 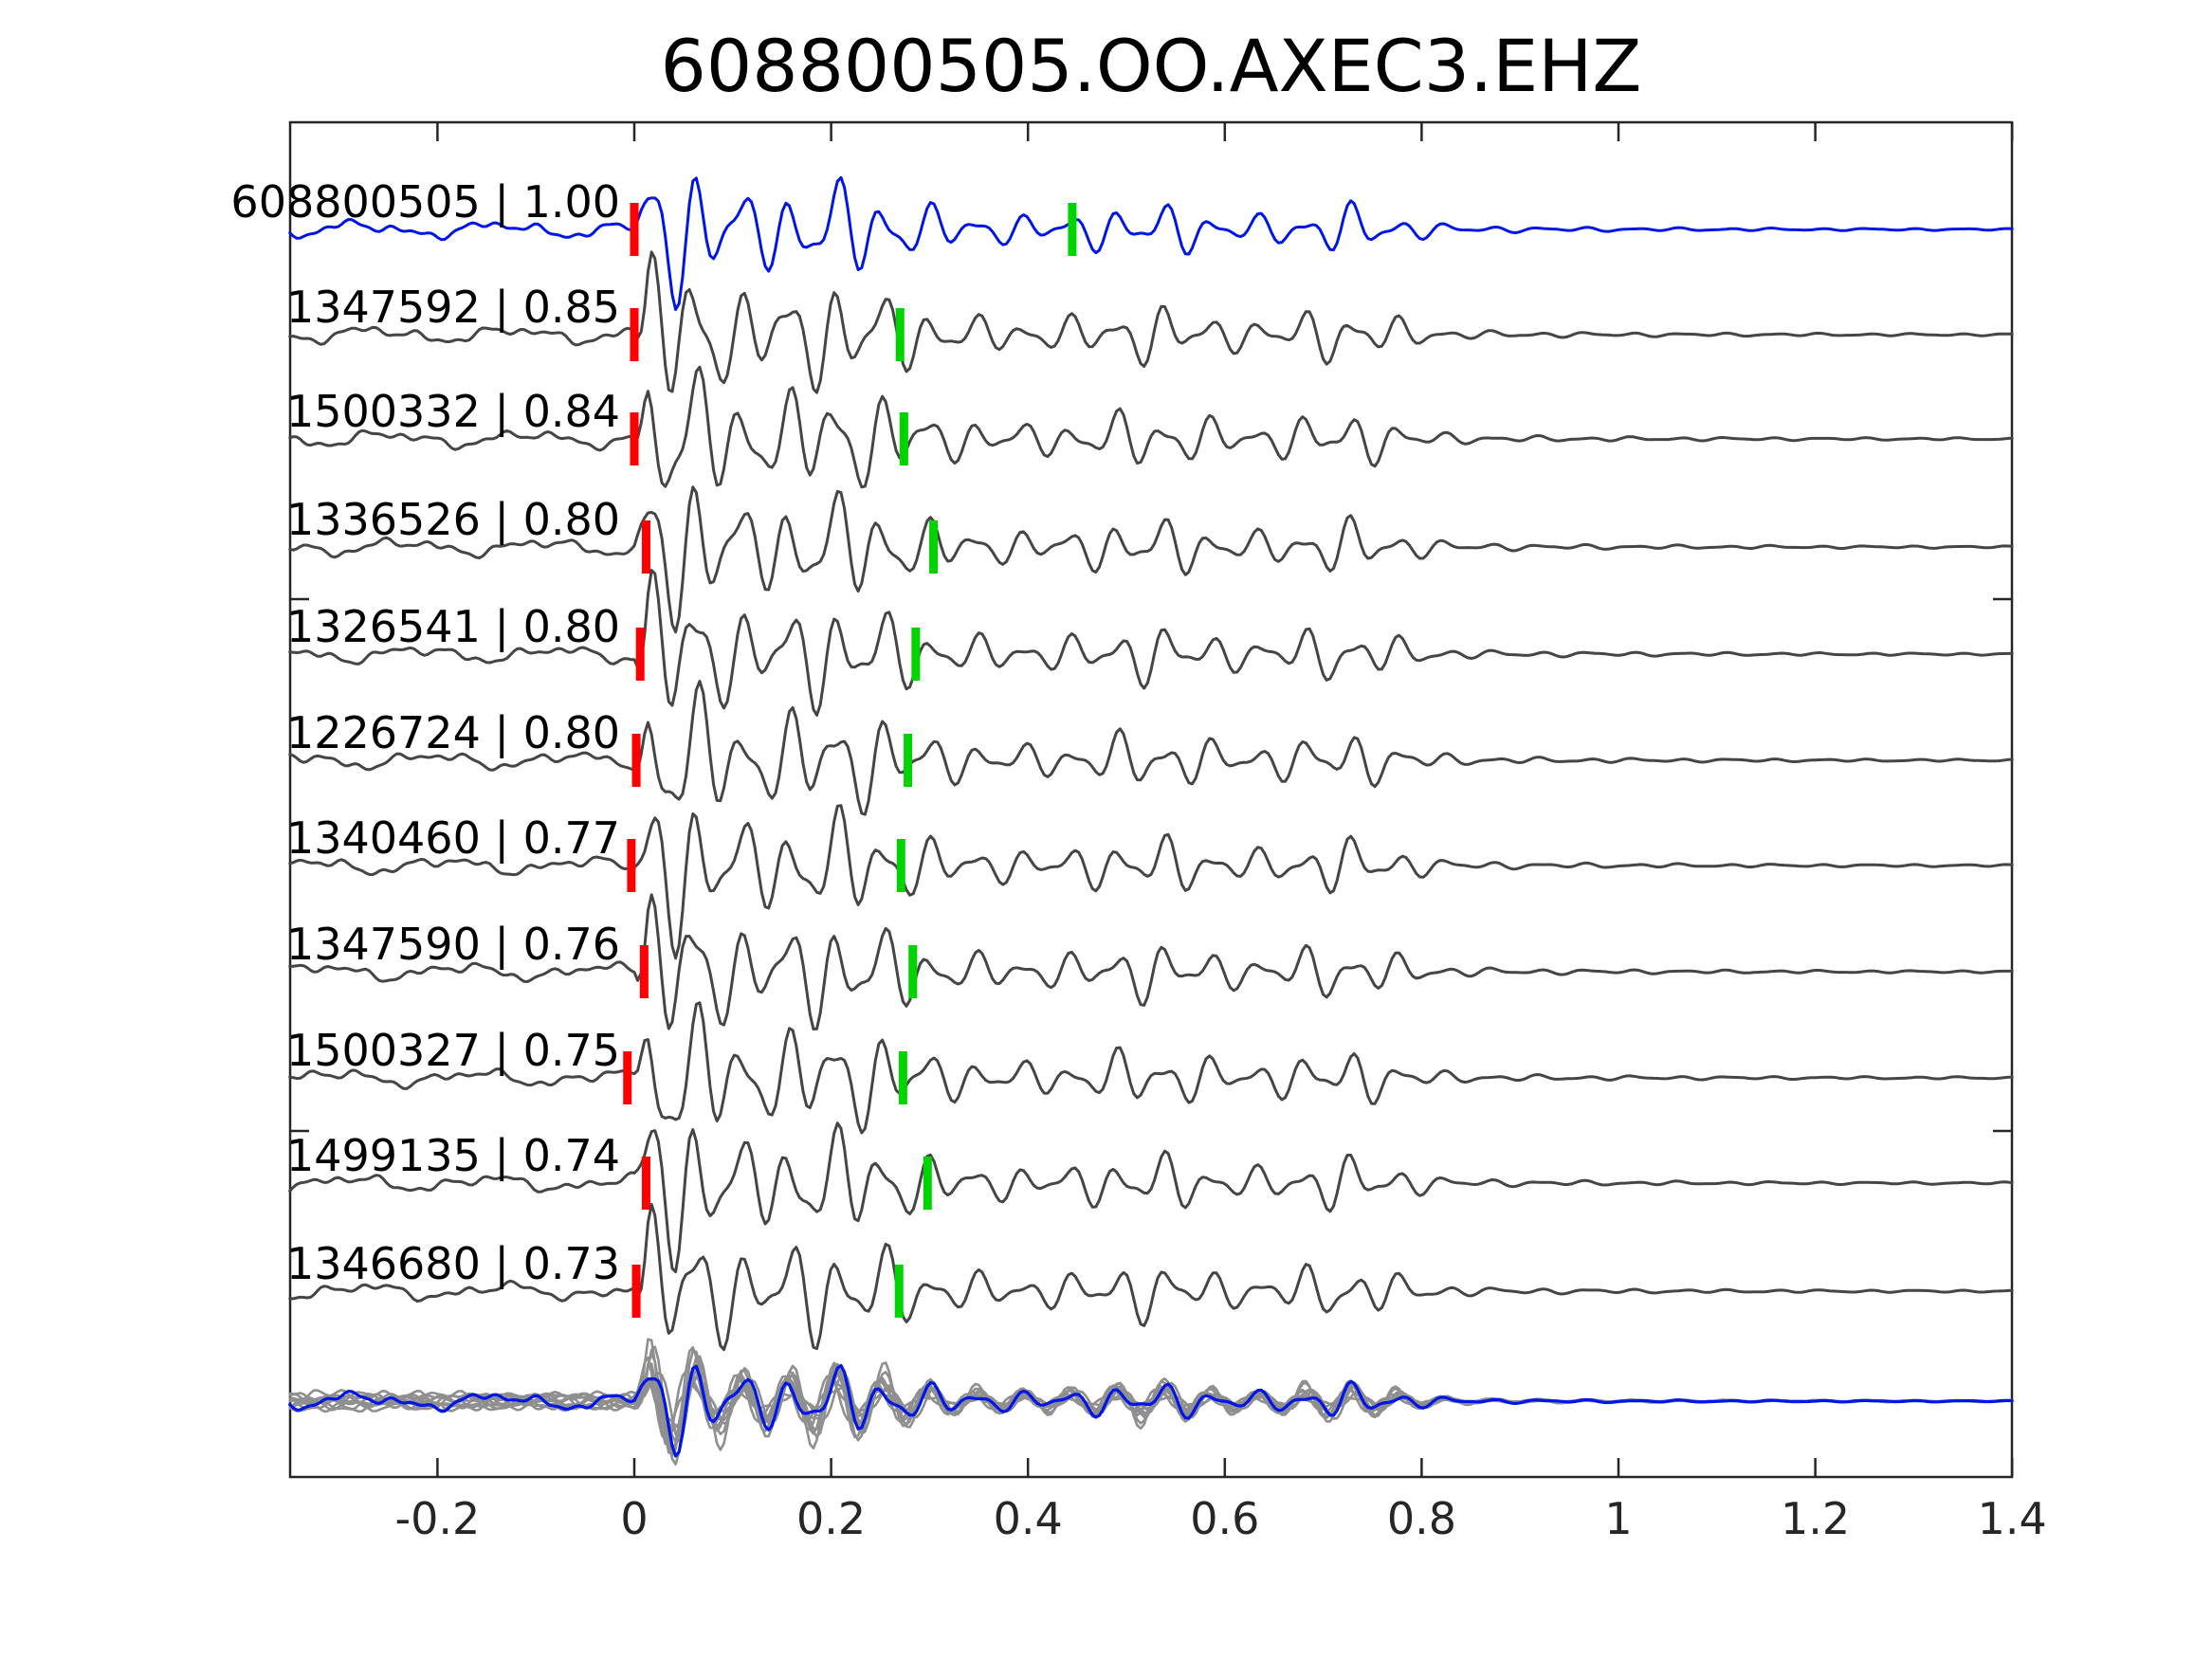 I want to click on stack-template-trace, so click(x=1151, y=1410).